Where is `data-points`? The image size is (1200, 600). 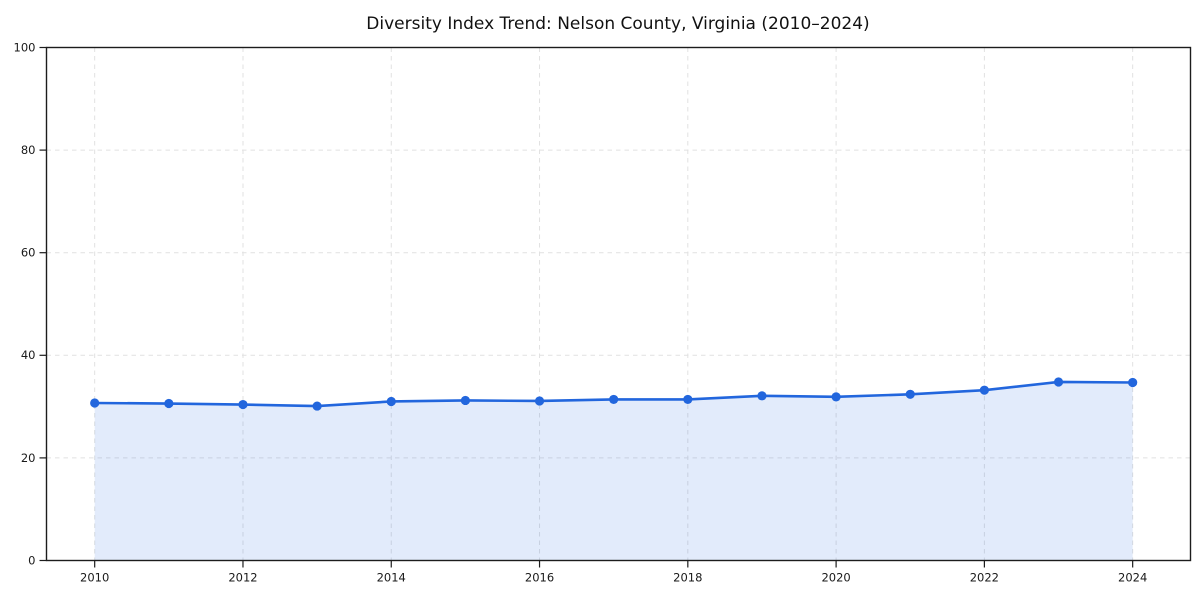
data-points is located at coordinates (614, 394).